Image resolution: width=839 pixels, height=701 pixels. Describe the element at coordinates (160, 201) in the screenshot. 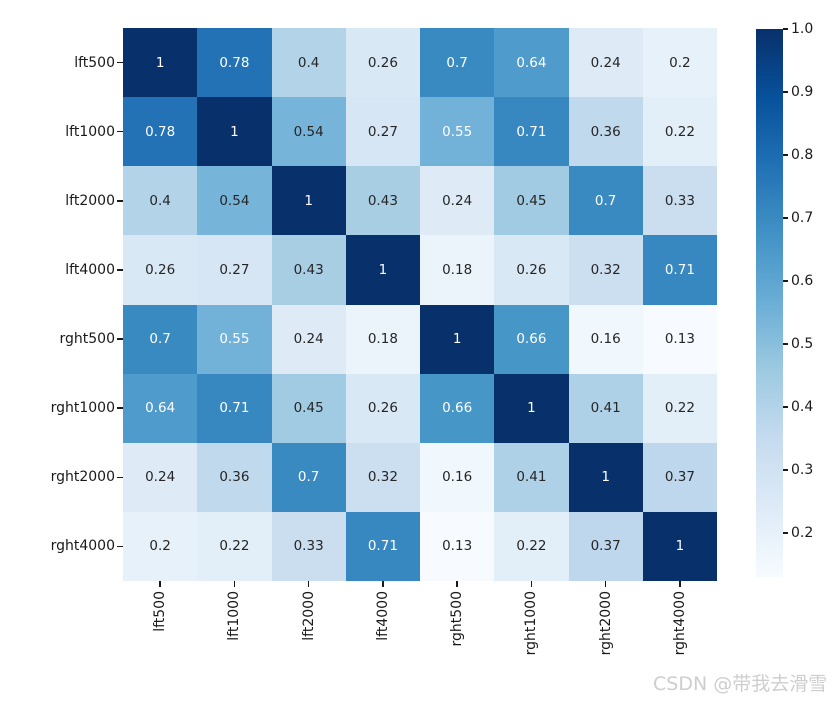

I see `heatmap-cell-lft2000-lft500: 0.4` at that location.